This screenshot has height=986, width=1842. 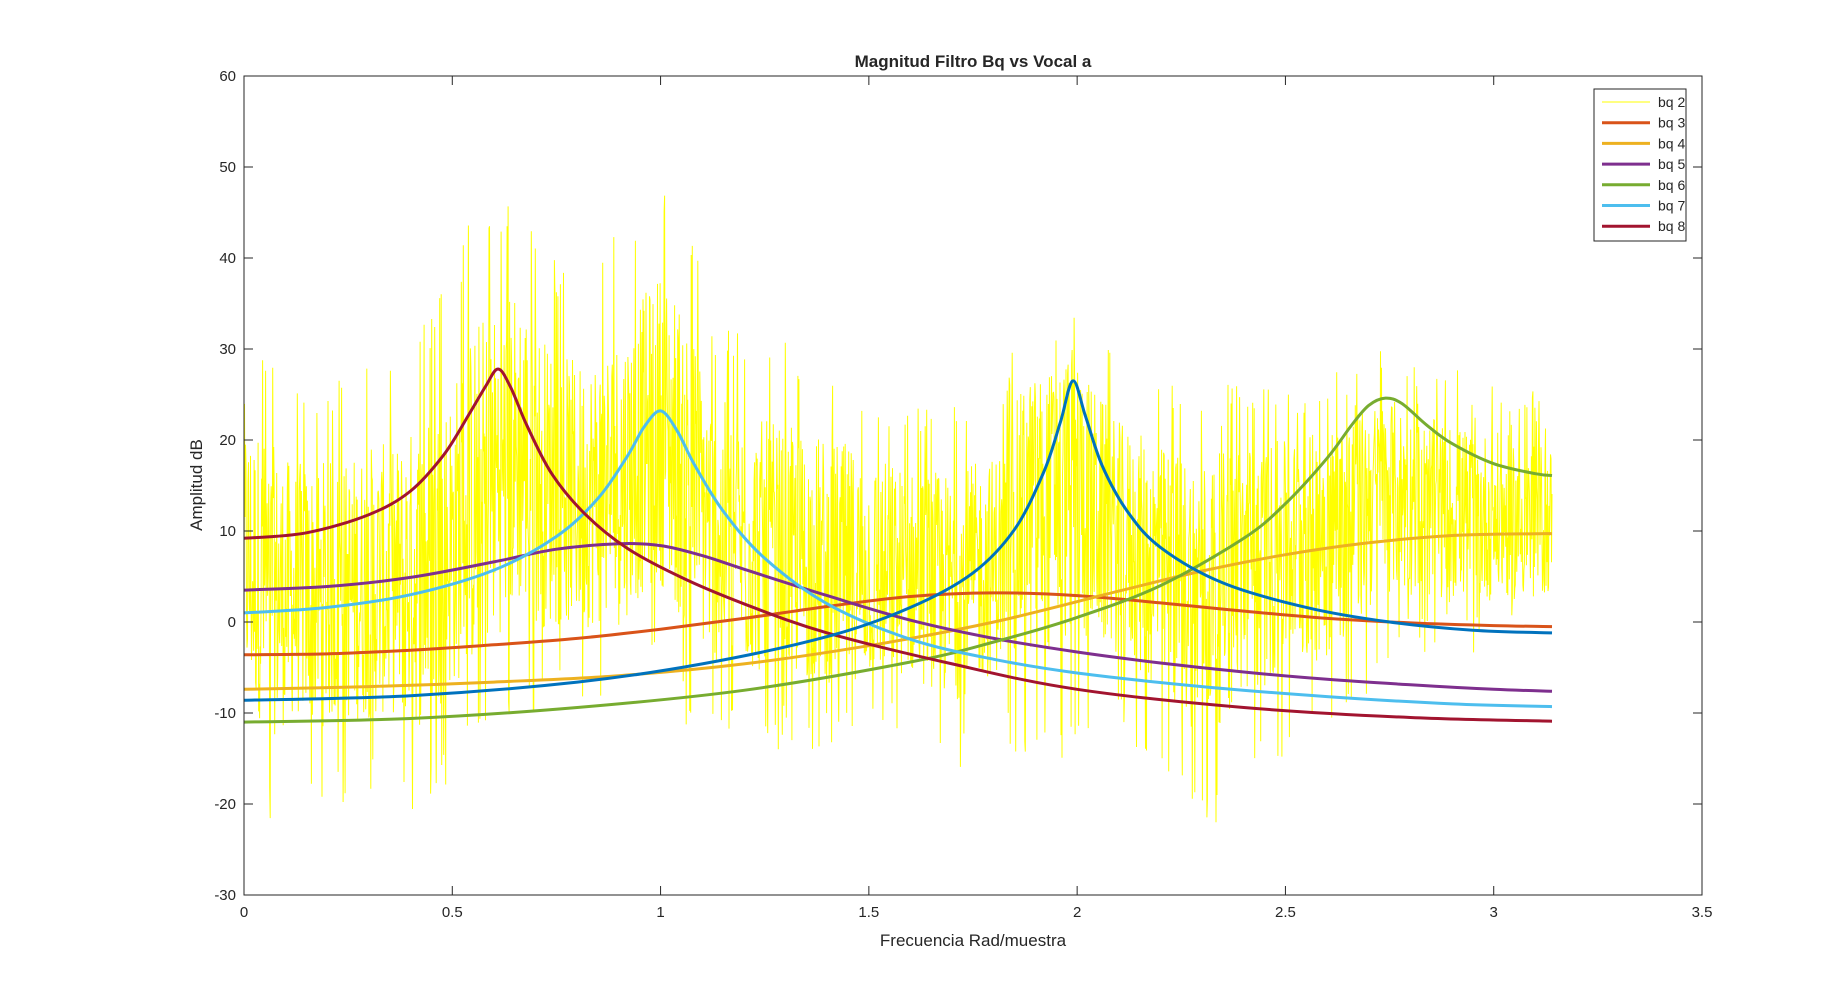 What do you see at coordinates (1494, 912) in the screenshot?
I see `x-tick-label: 3` at bounding box center [1494, 912].